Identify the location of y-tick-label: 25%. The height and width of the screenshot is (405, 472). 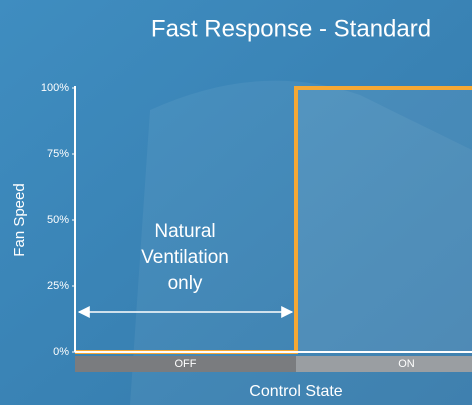
(58, 286).